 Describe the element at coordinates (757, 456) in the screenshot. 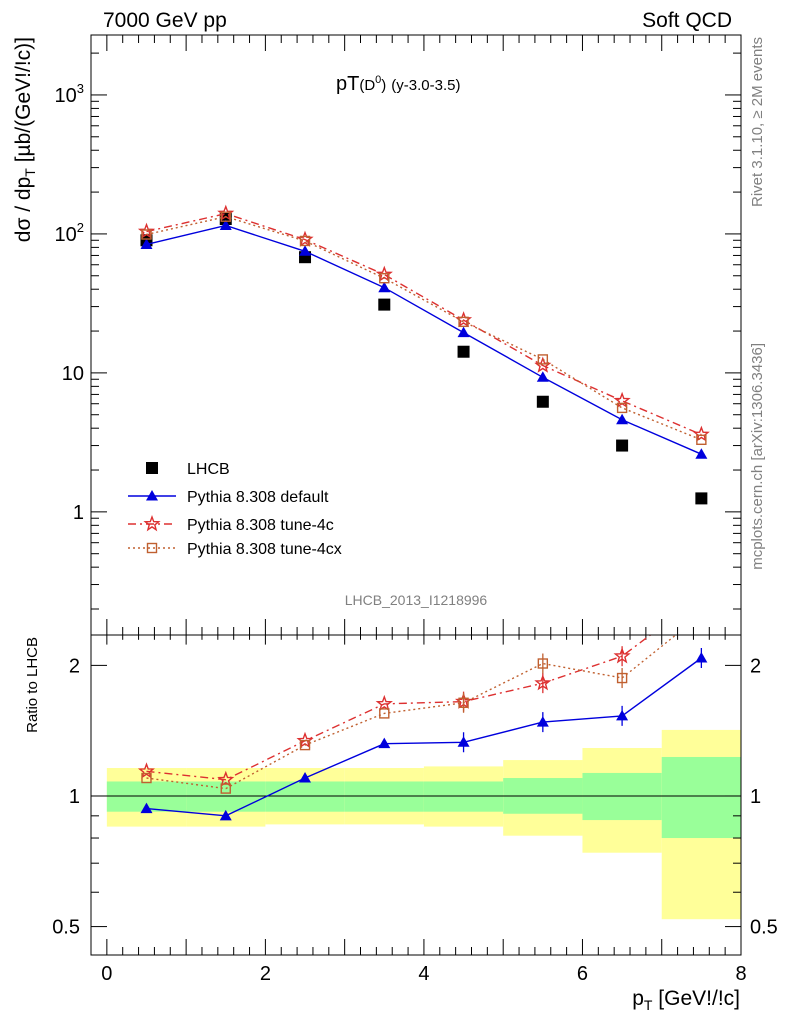

I see `mcplots-label: mcplots.cern.ch [arXiv:1306.3436]` at that location.